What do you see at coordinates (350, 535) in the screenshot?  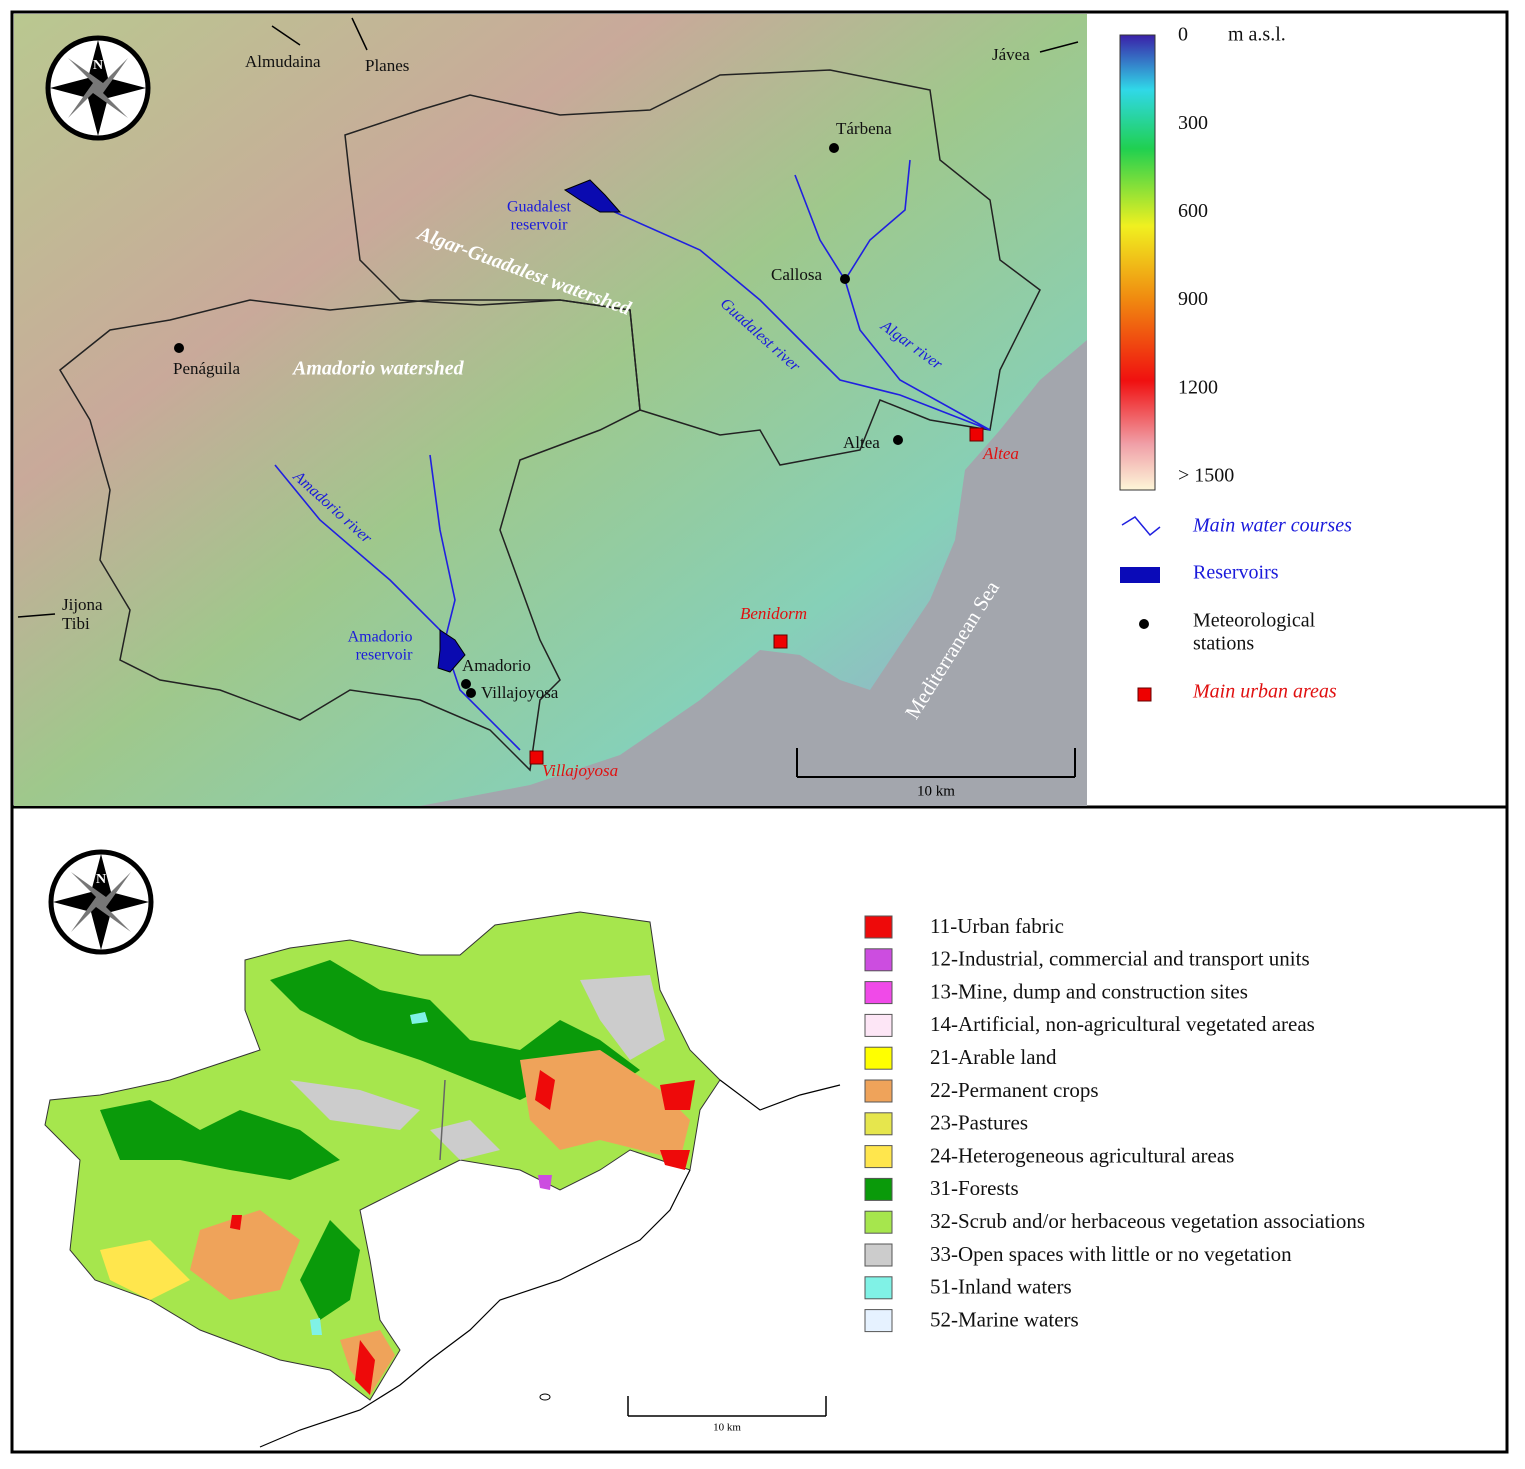 I see `amadorio-watershed-outline` at bounding box center [350, 535].